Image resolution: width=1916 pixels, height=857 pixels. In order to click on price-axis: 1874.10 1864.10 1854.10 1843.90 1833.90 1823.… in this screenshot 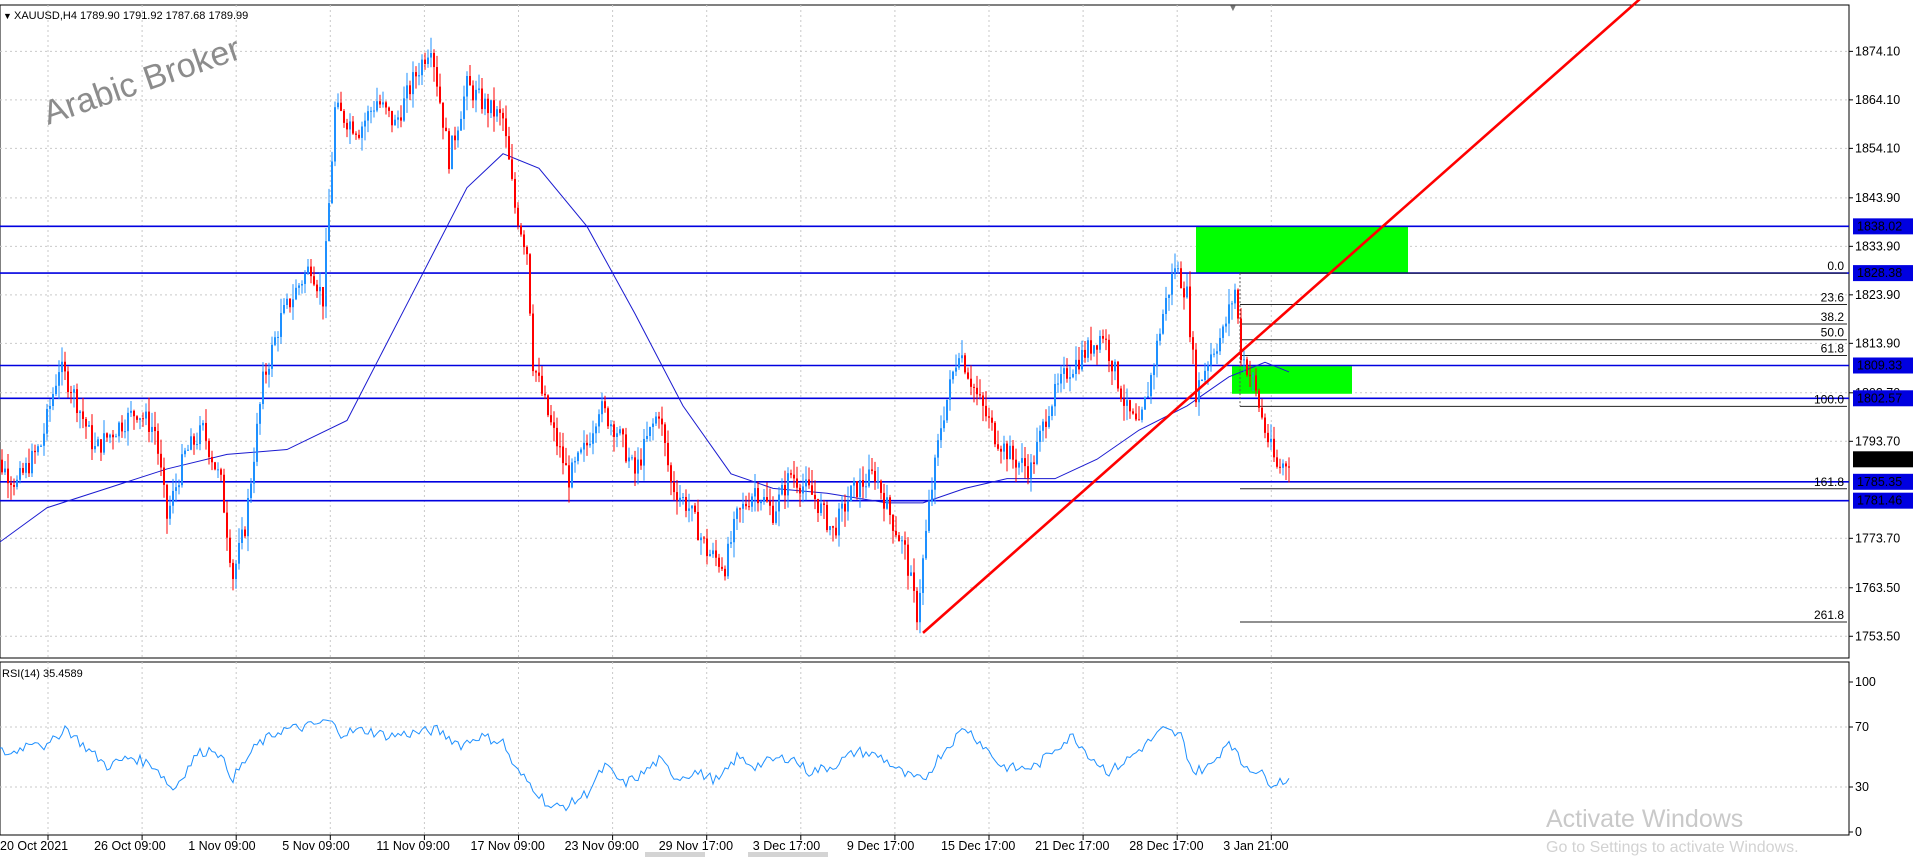, I will do `click(1881, 343)`.